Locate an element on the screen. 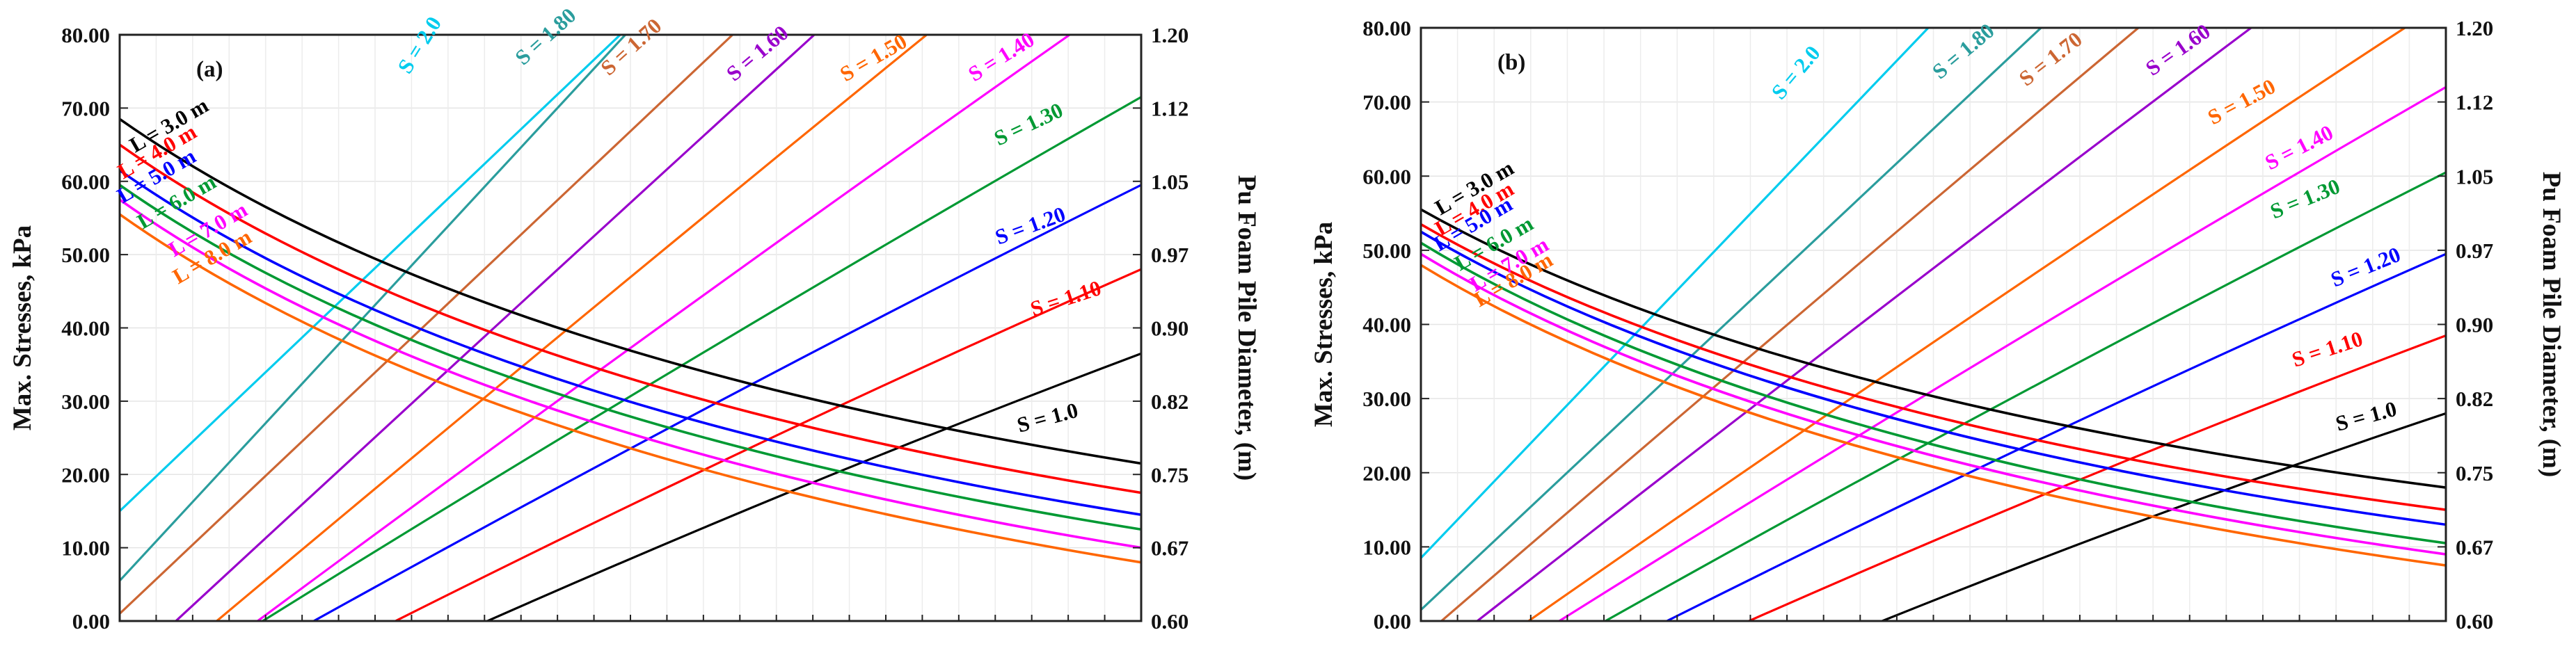 The width and height of the screenshot is (2576, 653). series-s-label: S = 1.60 is located at coordinates (757, 53).